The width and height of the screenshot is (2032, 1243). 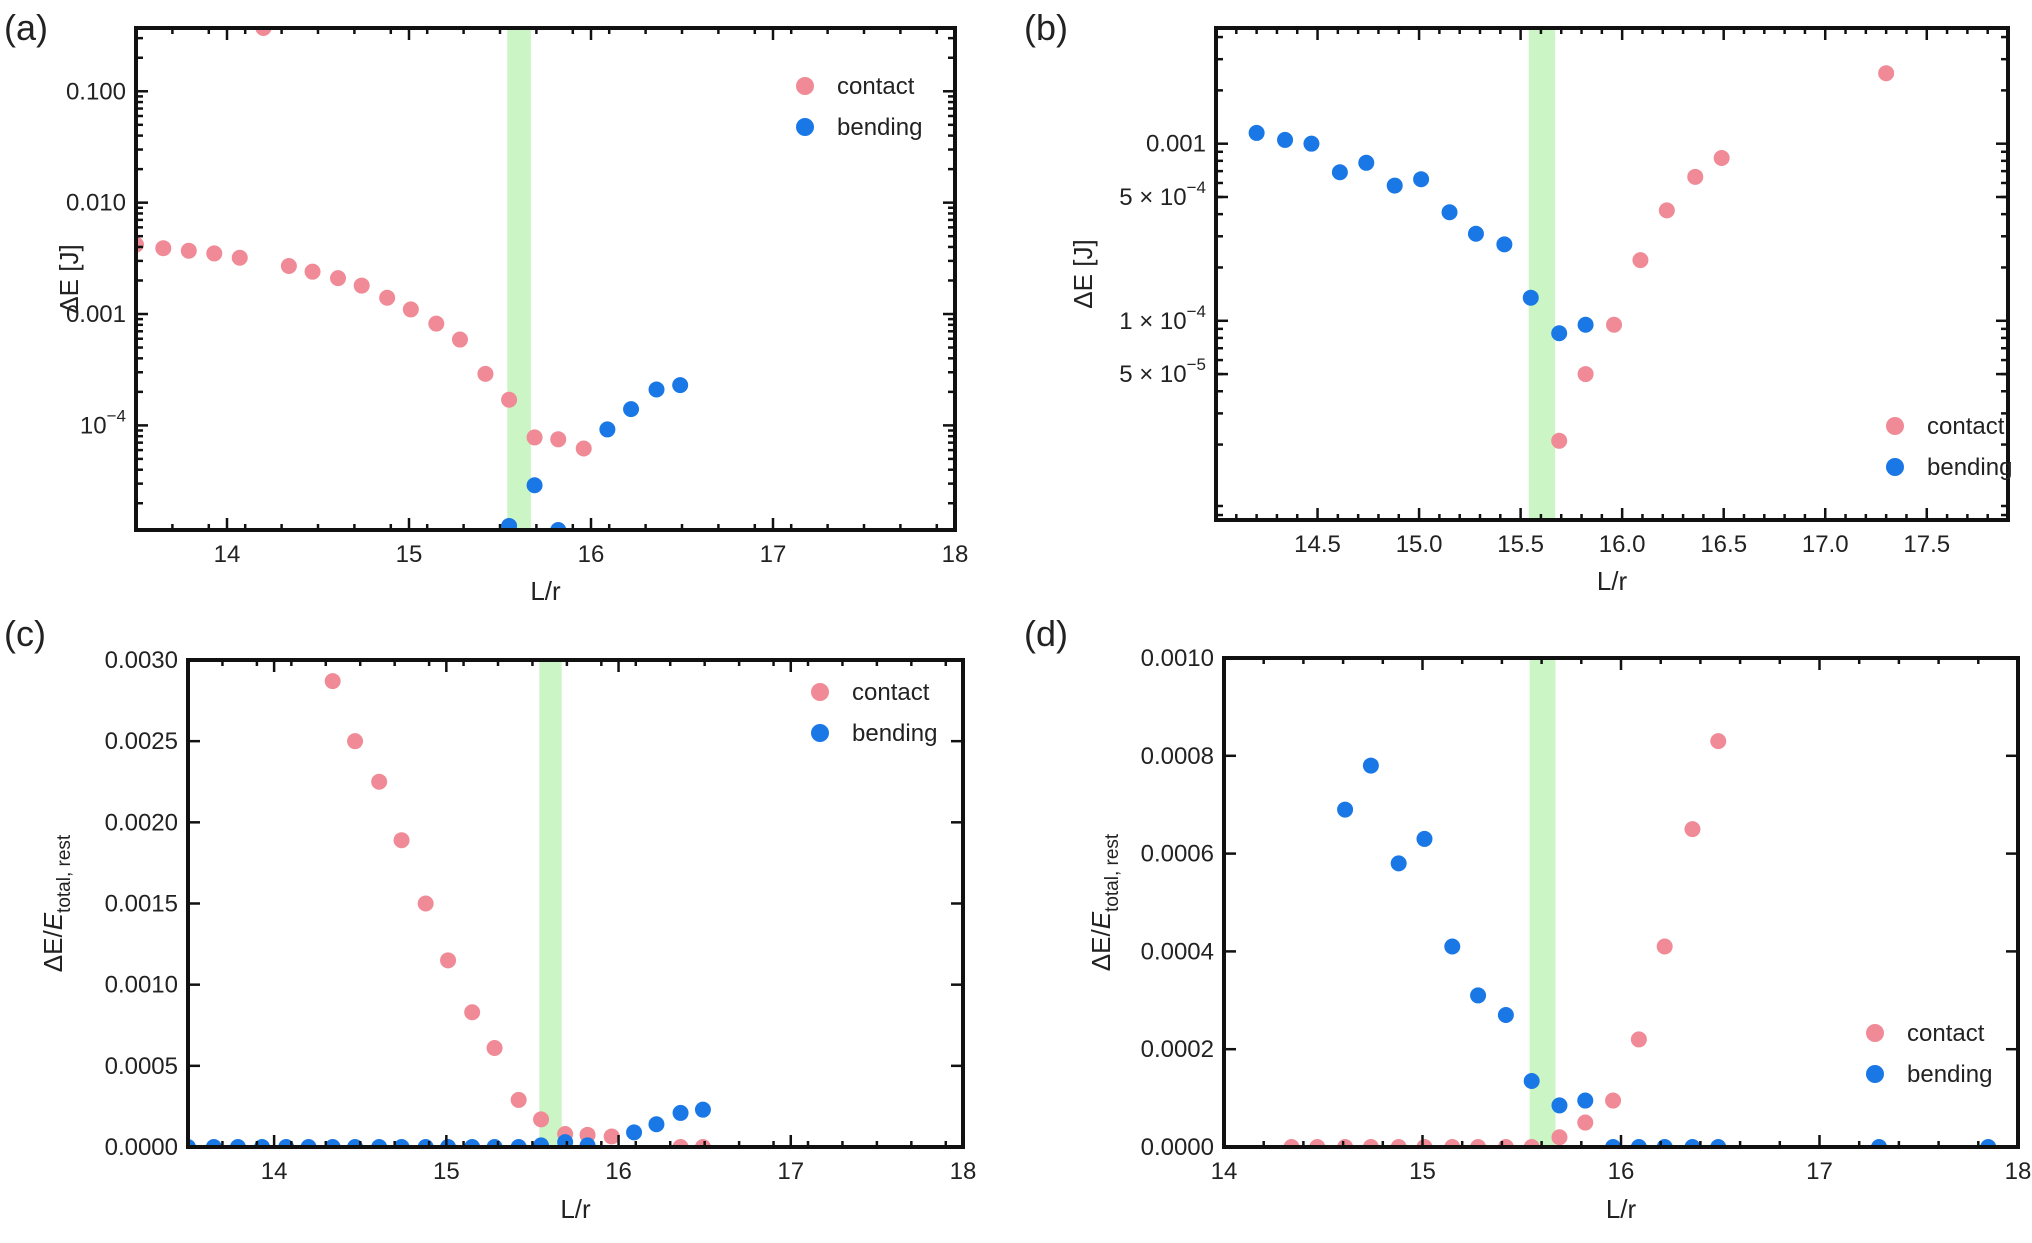 What do you see at coordinates (1317, 544) in the screenshot?
I see `x-tick-label: 14.5` at bounding box center [1317, 544].